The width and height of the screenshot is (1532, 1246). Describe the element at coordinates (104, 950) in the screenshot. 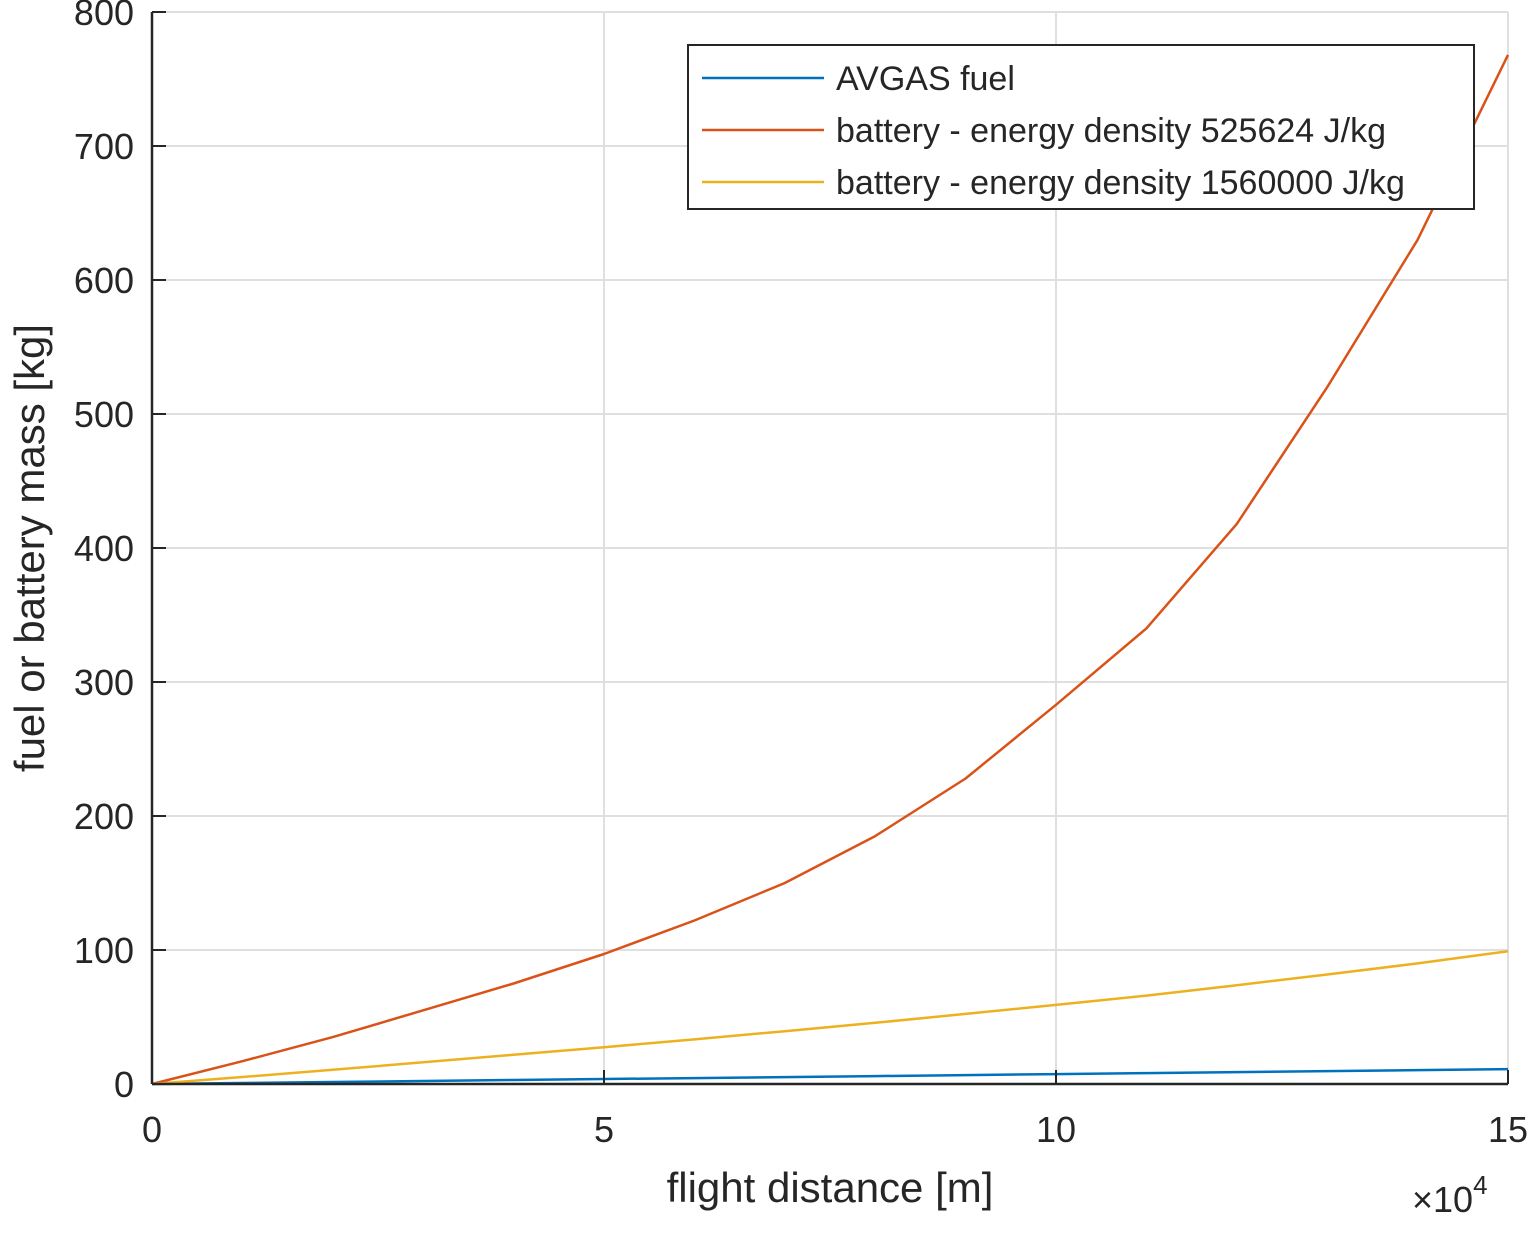

I see `y-tick-label: 100` at that location.